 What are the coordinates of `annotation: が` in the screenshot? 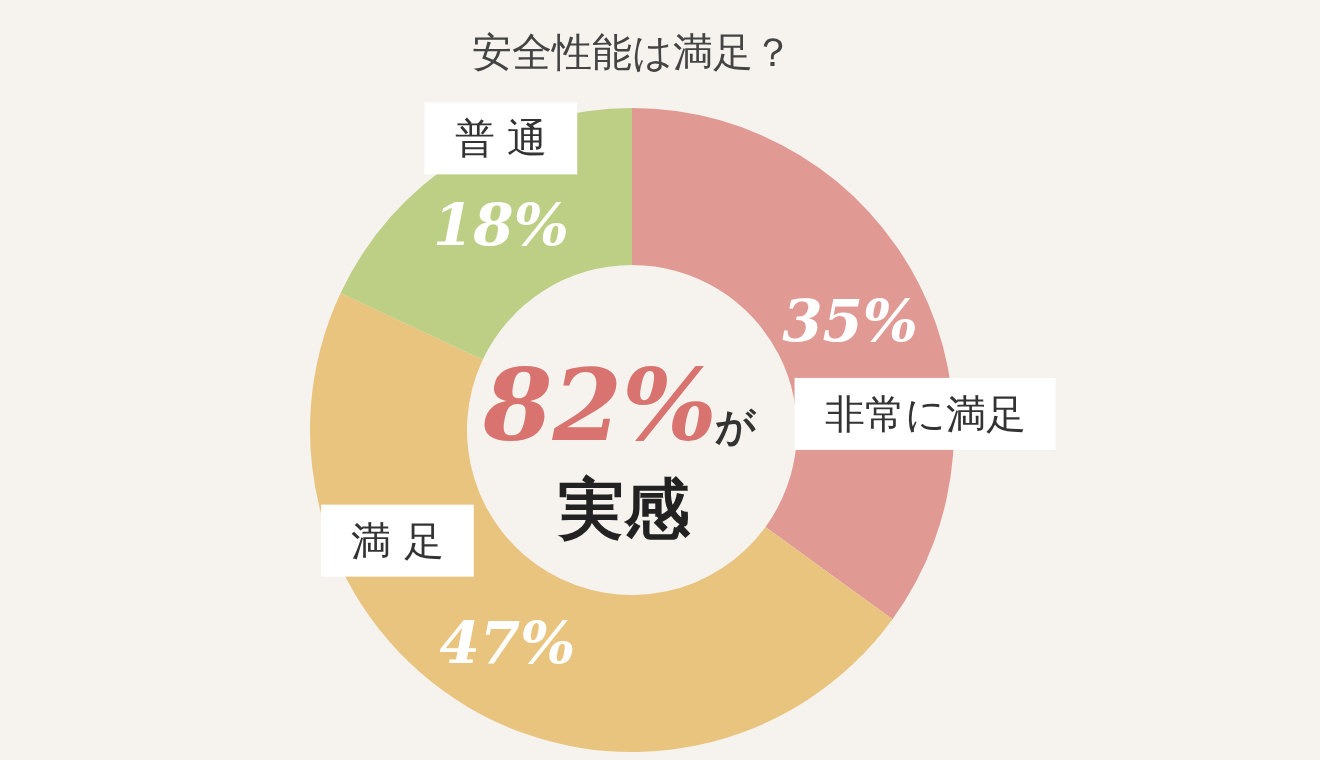 It's located at (735, 426).